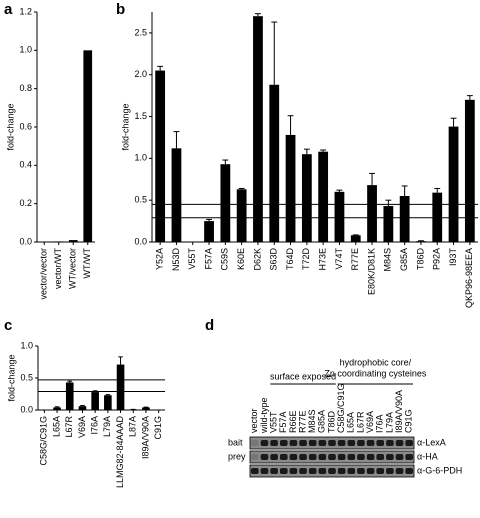  Describe the element at coordinates (25, 88) in the screenshot. I see `y-tick-label: 0.8` at that location.